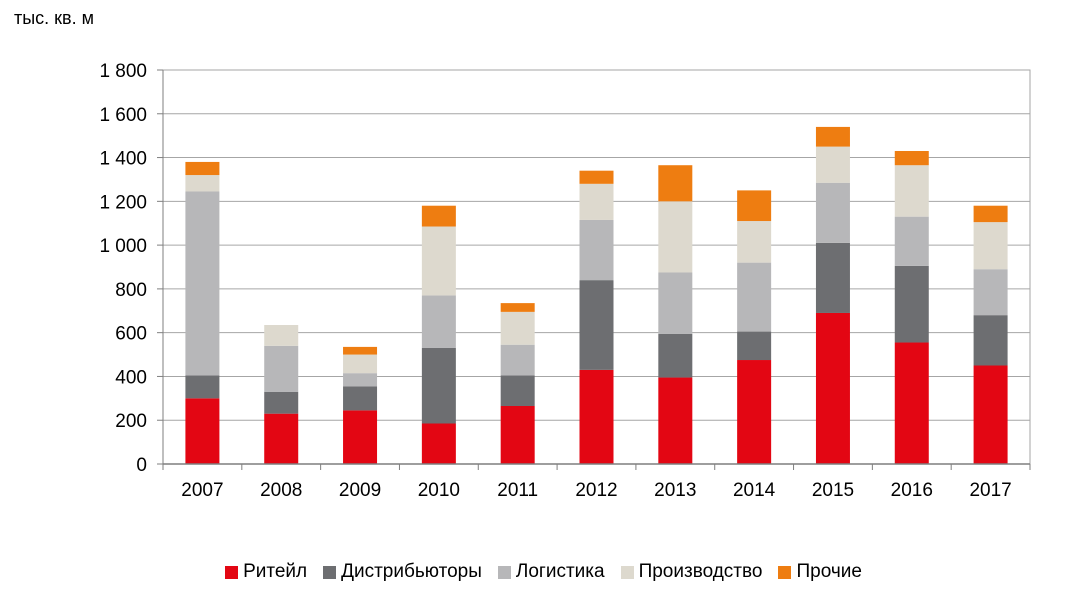 The image size is (1087, 600). I want to click on legend-item-0: Ритейл, so click(266, 572).